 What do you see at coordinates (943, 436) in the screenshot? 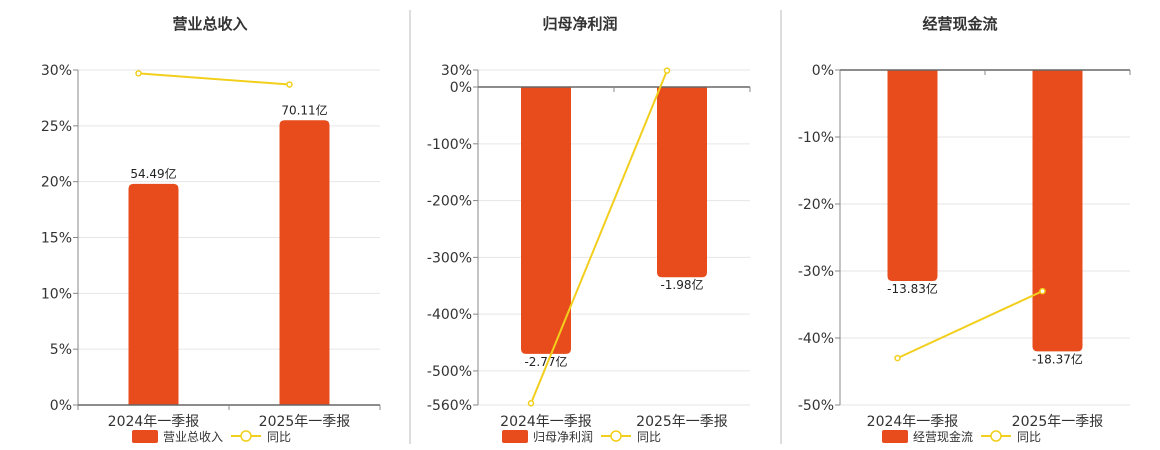
I see `legend-bar-label: 经营现金流` at bounding box center [943, 436].